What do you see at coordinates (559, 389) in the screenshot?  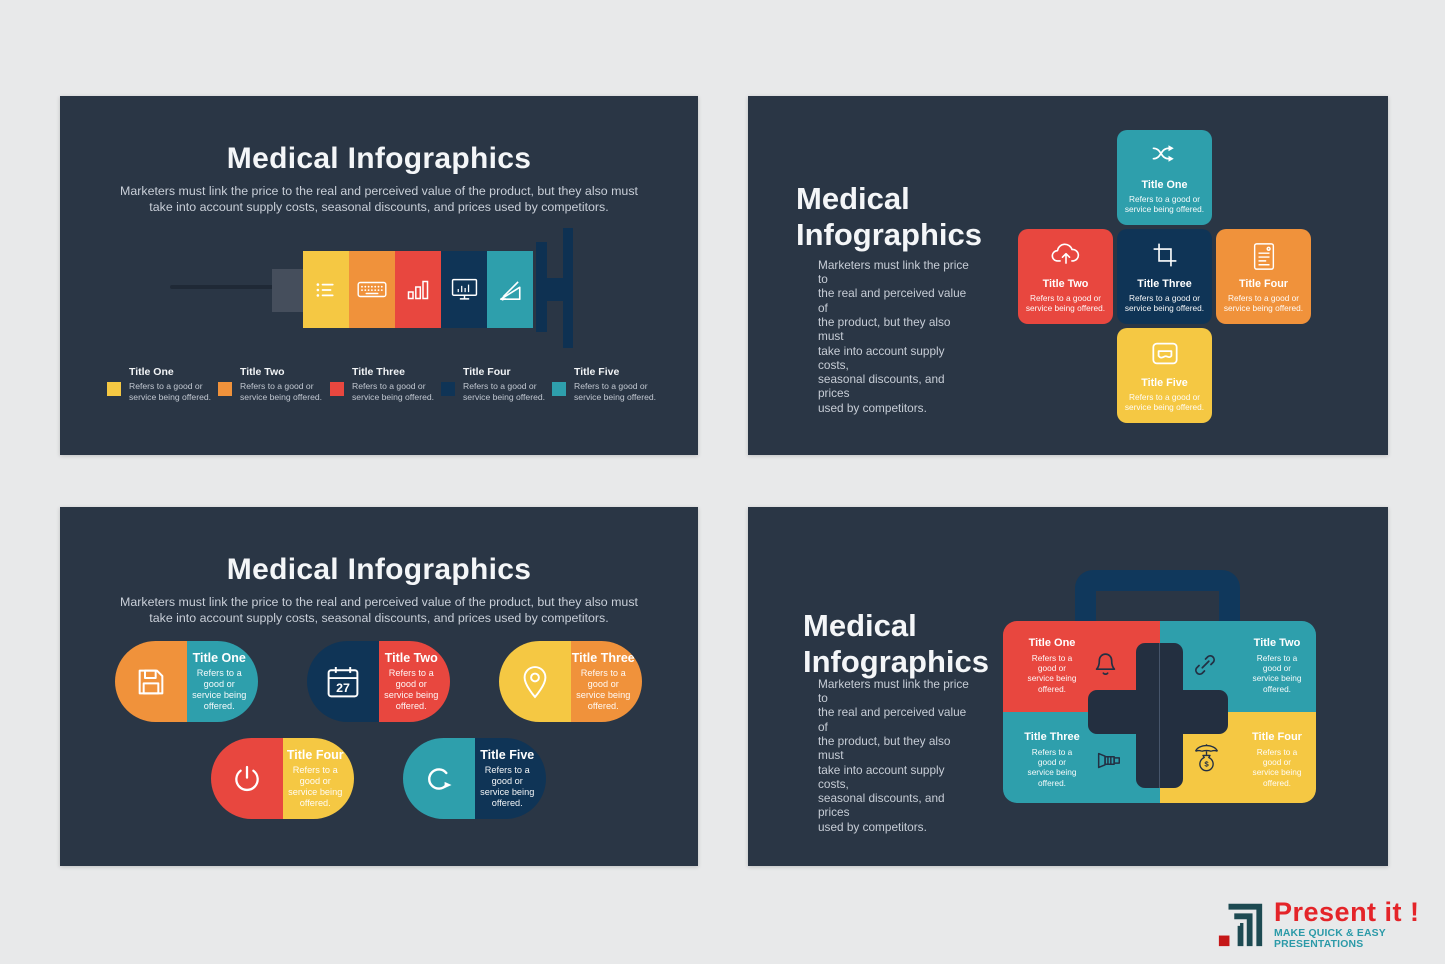 I see `legend-swatch-teal` at bounding box center [559, 389].